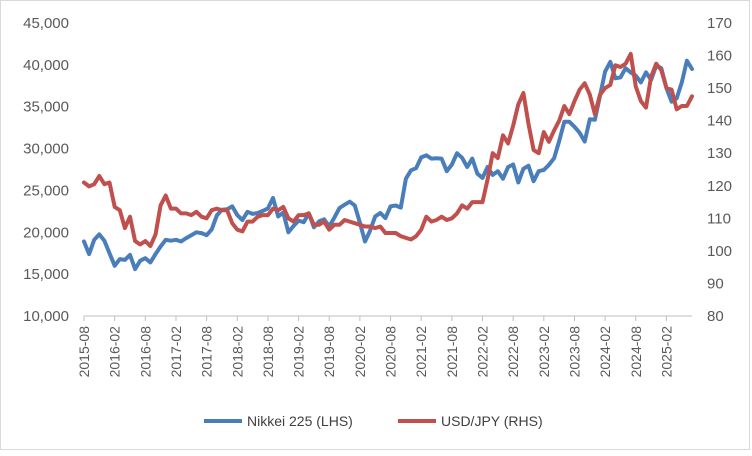  Describe the element at coordinates (715, 316) in the screenshot. I see `right-axis-tick-label: 80` at that location.